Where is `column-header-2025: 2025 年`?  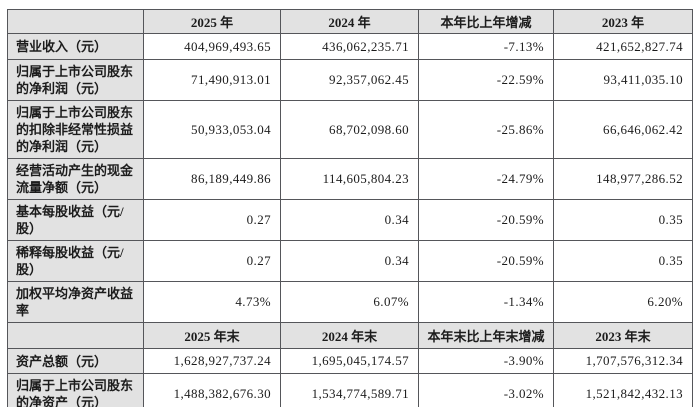
column-header-2025: 2025 年 is located at coordinates (212, 21).